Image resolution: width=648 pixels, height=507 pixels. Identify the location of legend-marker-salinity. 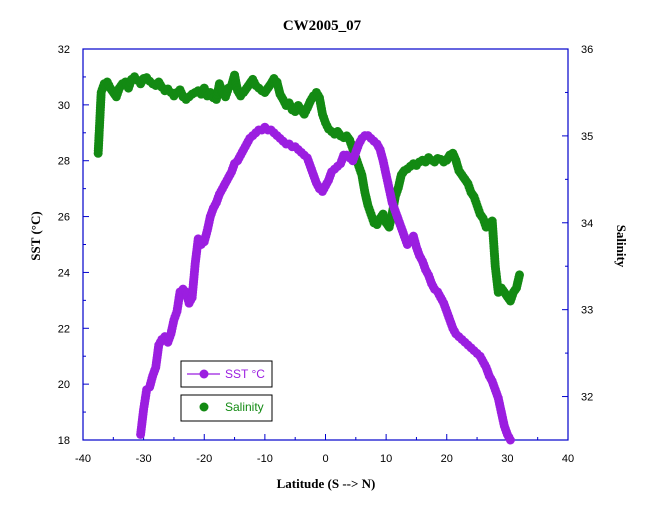
(204, 407).